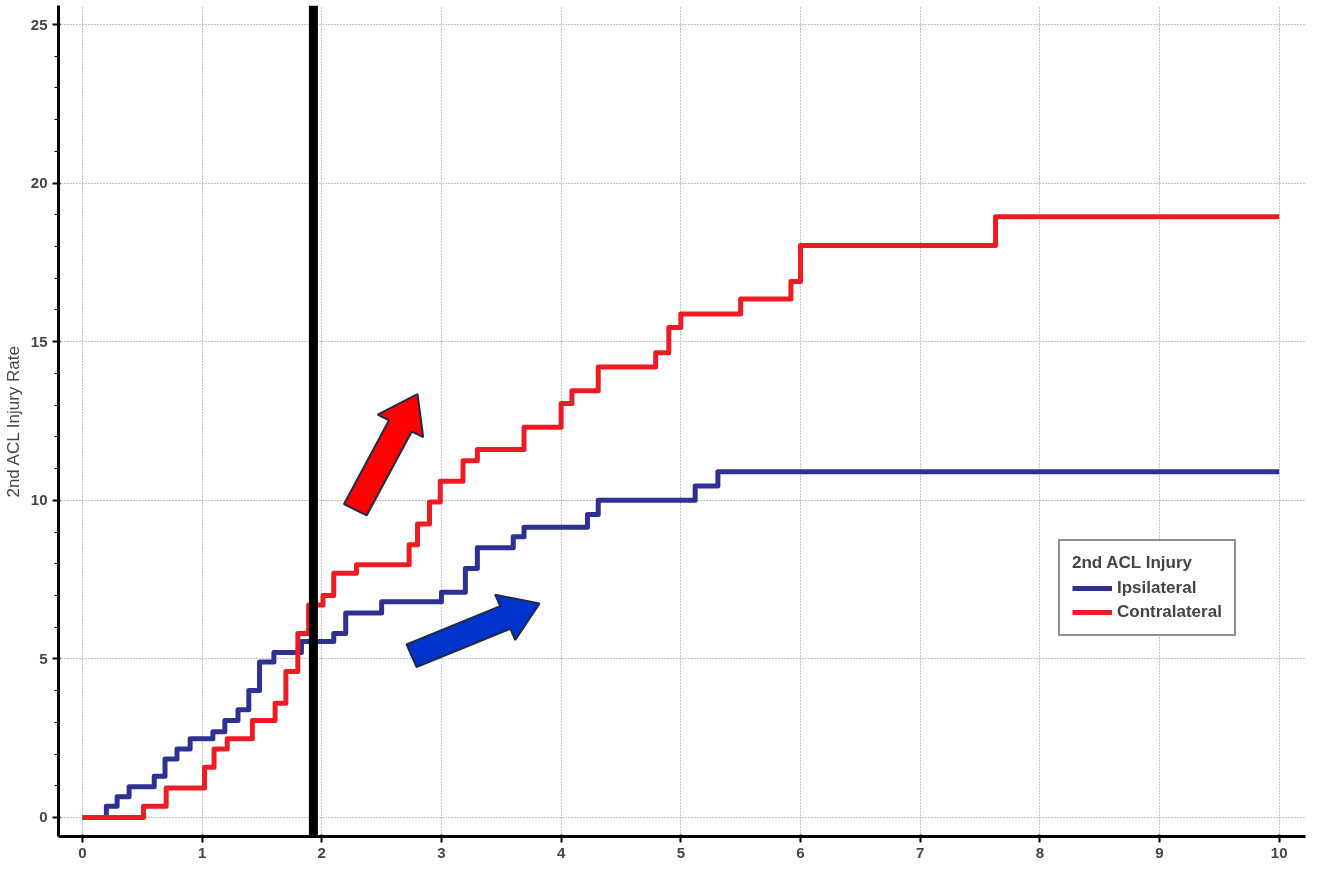  Describe the element at coordinates (680, 852) in the screenshot. I see `x-tick-label: 5` at that location.